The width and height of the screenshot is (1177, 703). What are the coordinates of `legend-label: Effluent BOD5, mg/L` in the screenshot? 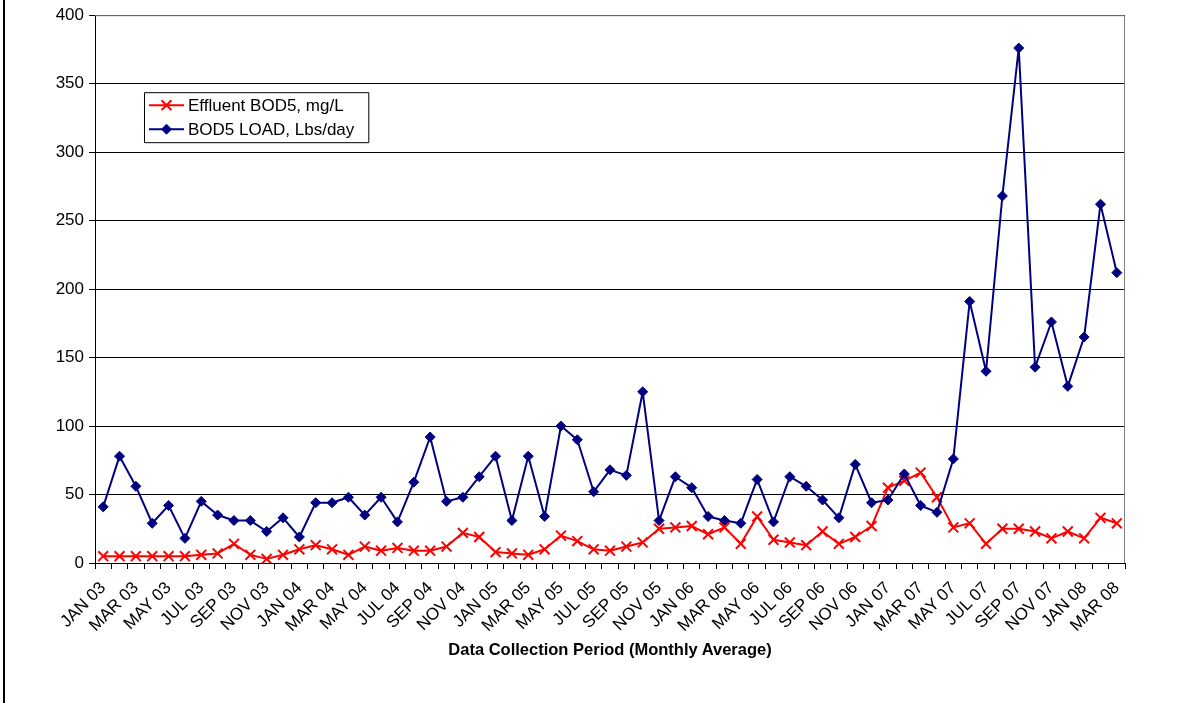 It's located at (266, 105).